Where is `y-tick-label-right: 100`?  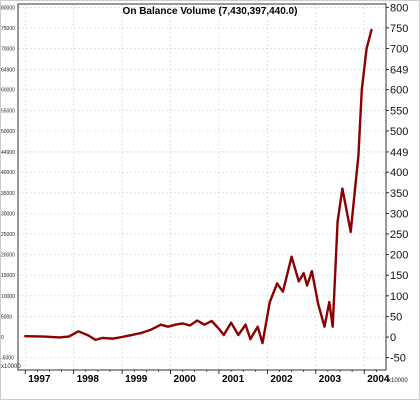
y-tick-label-right: 100 is located at coordinates (399, 297).